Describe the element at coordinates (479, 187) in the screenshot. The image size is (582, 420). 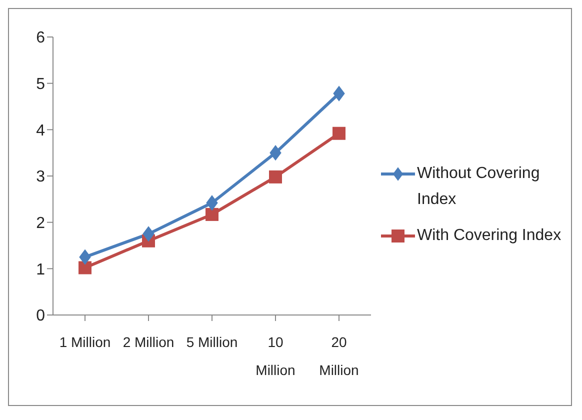
I see `legend-label: Without Covering Index` at that location.